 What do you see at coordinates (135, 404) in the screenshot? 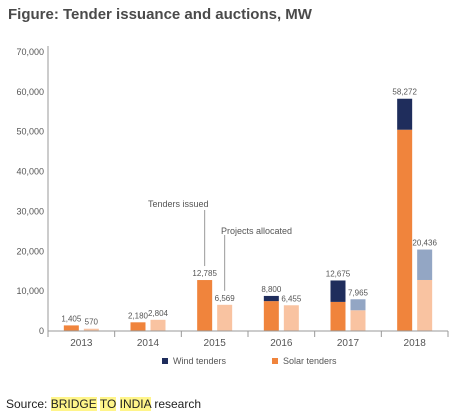
I see `source-brand-word: INDIA` at bounding box center [135, 404].